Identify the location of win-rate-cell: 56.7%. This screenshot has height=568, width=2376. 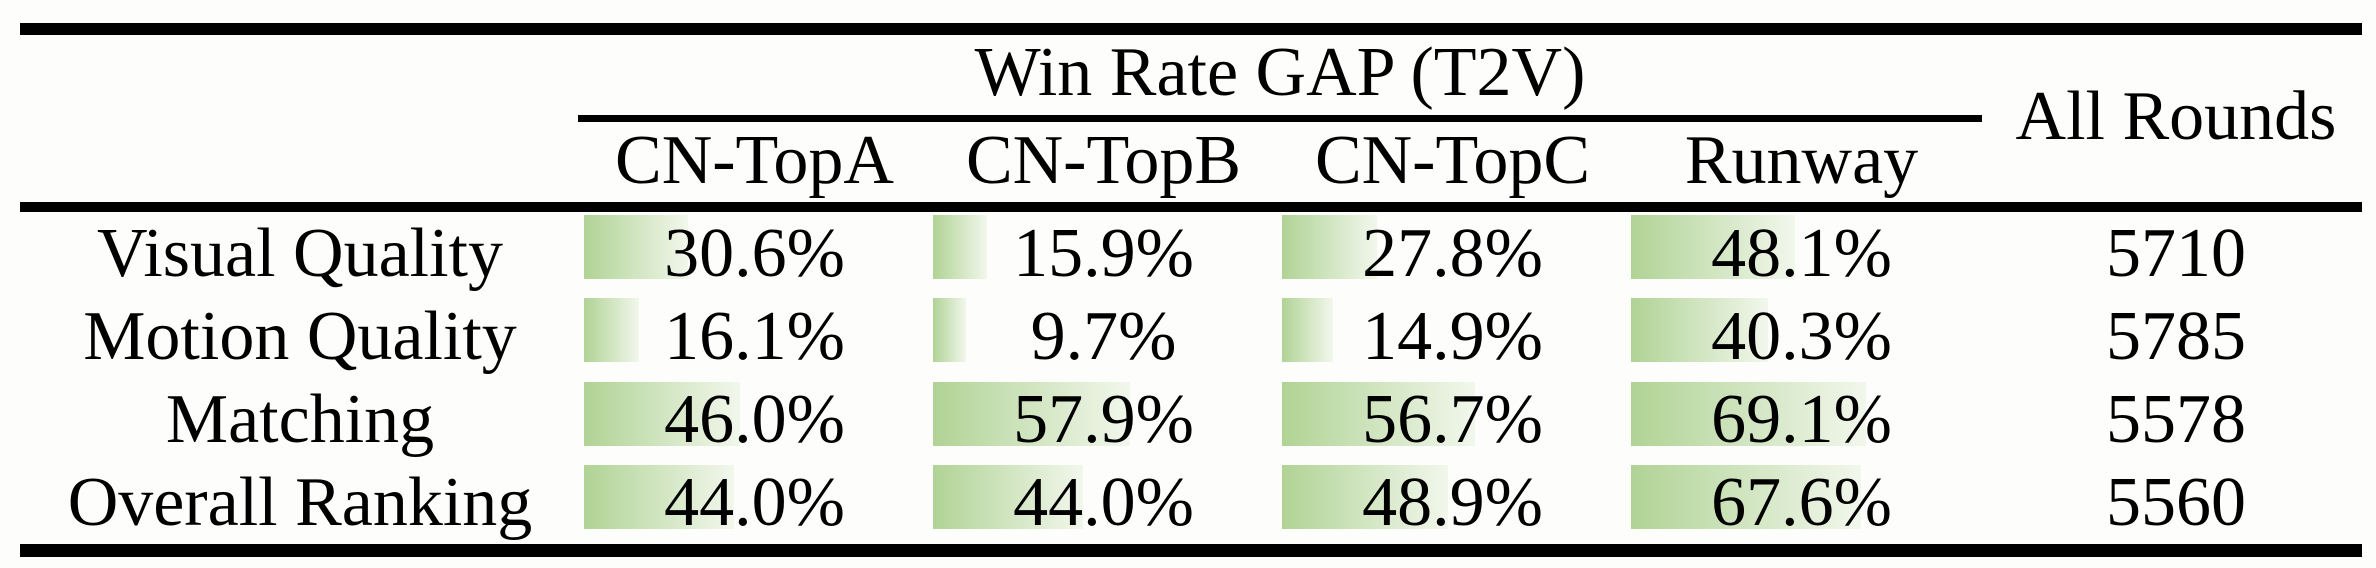
(1452, 420).